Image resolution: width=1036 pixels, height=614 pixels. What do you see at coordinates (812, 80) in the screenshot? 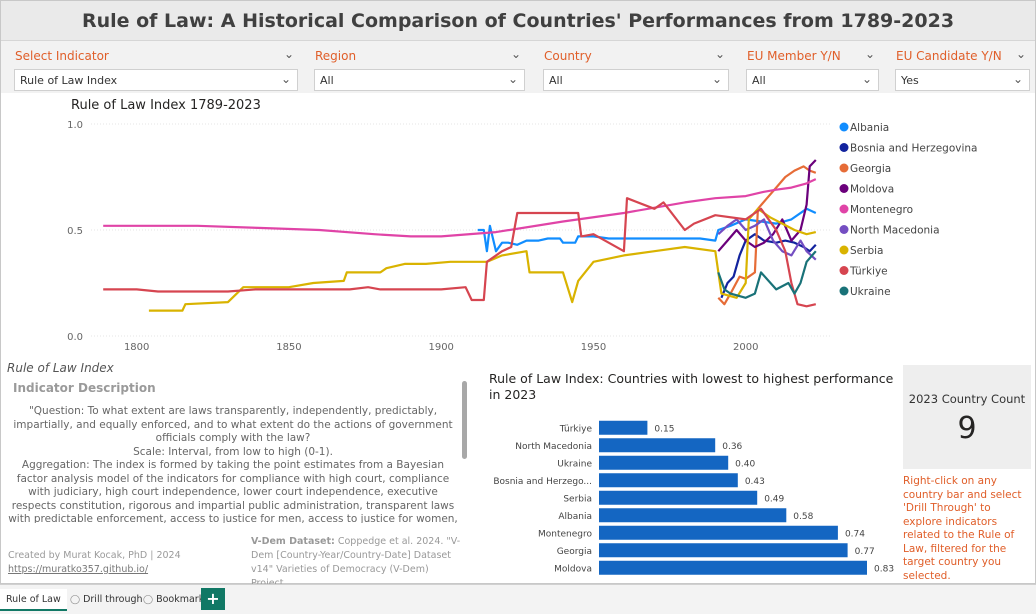
I see `eu-member-dropdown: All ⌄` at bounding box center [812, 80].